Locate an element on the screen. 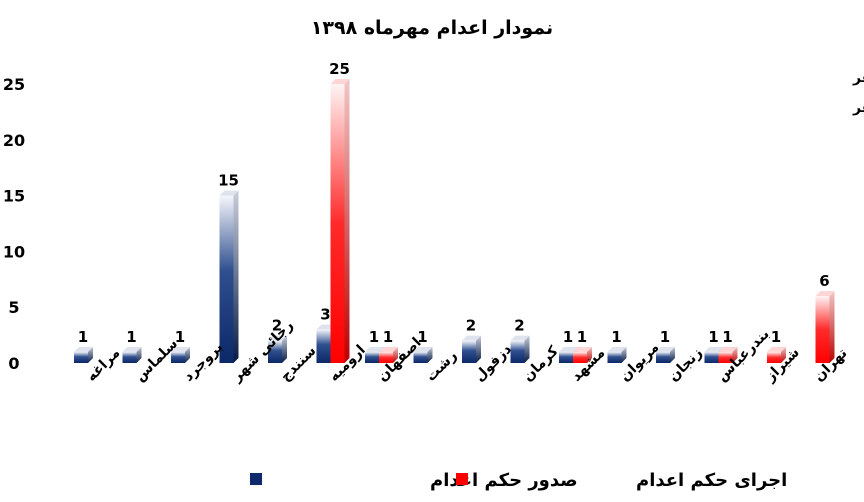 This screenshot has height=502, width=864. y-tick-label: 15 is located at coordinates (14, 196).